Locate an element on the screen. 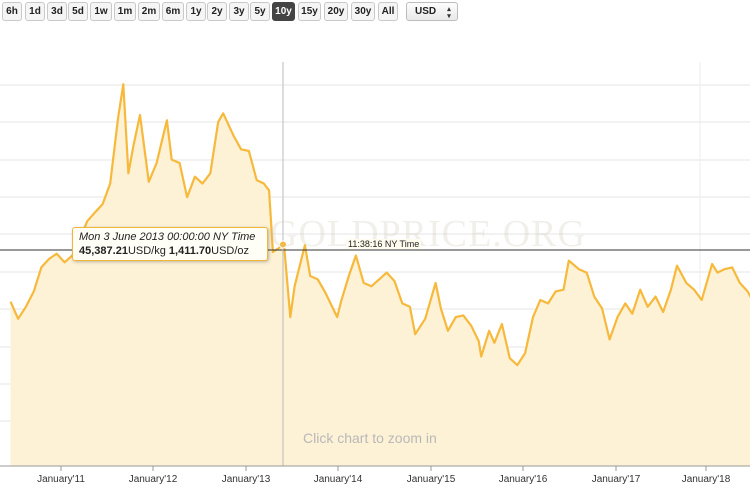 The image size is (750, 500). zoom-hint: Click chart to zoom in is located at coordinates (370, 438).